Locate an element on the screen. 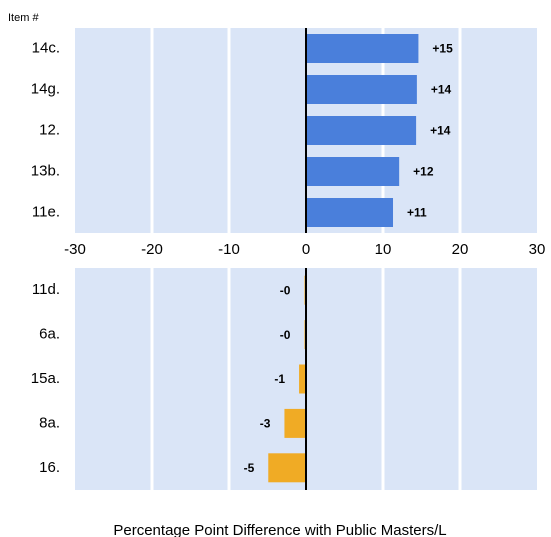  value-label: +12 is located at coordinates (423, 172).